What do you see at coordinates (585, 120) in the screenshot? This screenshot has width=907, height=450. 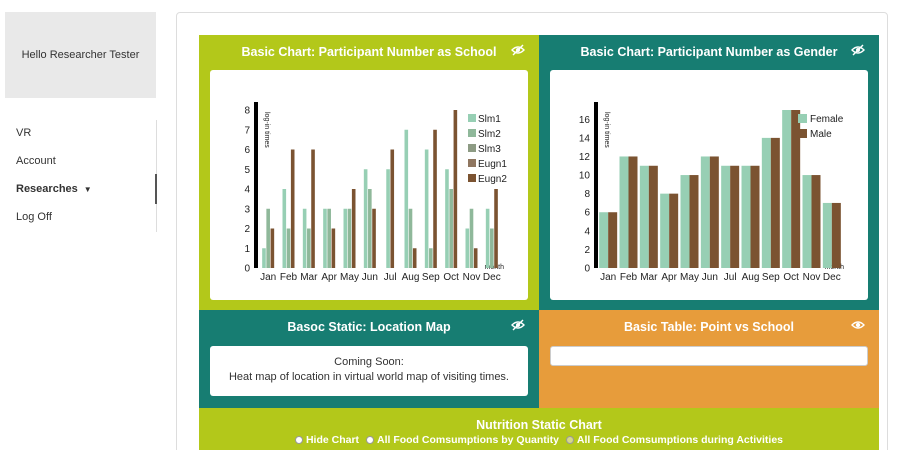 I see `y-tick-label: 16` at bounding box center [585, 120].